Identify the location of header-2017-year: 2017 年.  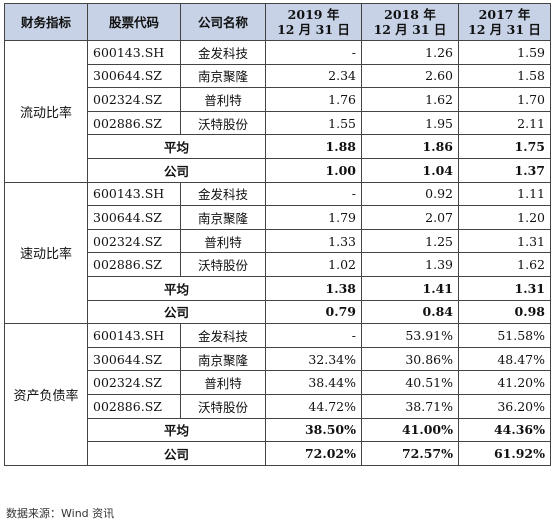
(504, 14).